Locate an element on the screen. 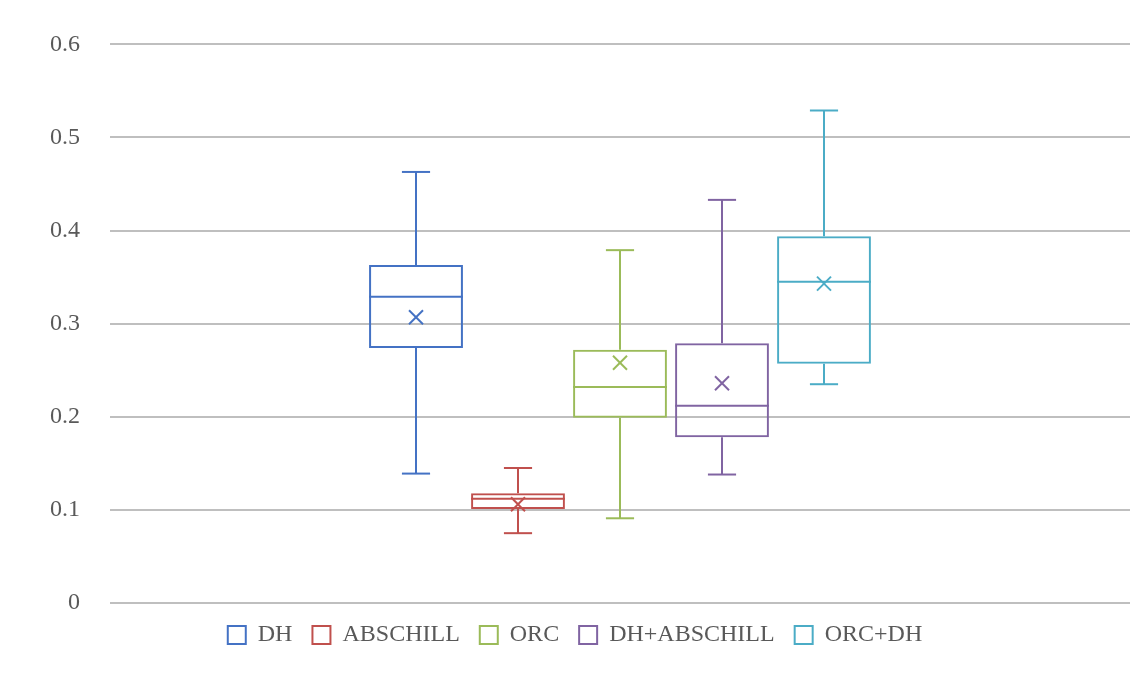 The height and width of the screenshot is (677, 1148). y-tick-label: 0.4 is located at coordinates (65, 228).